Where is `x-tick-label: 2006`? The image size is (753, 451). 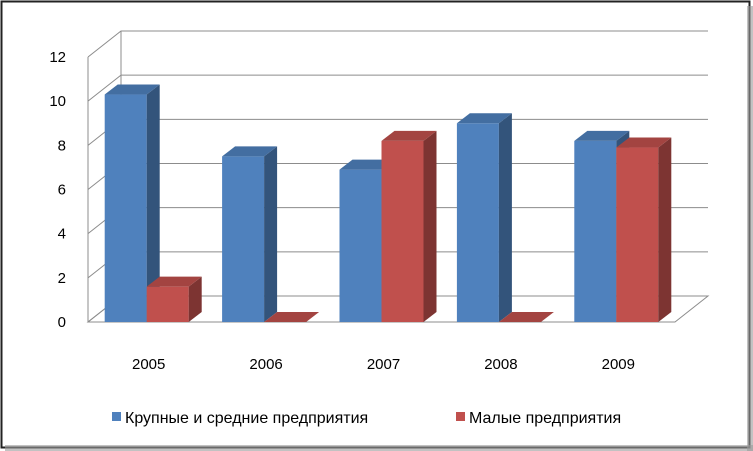 x-tick-label: 2006 is located at coordinates (265, 364).